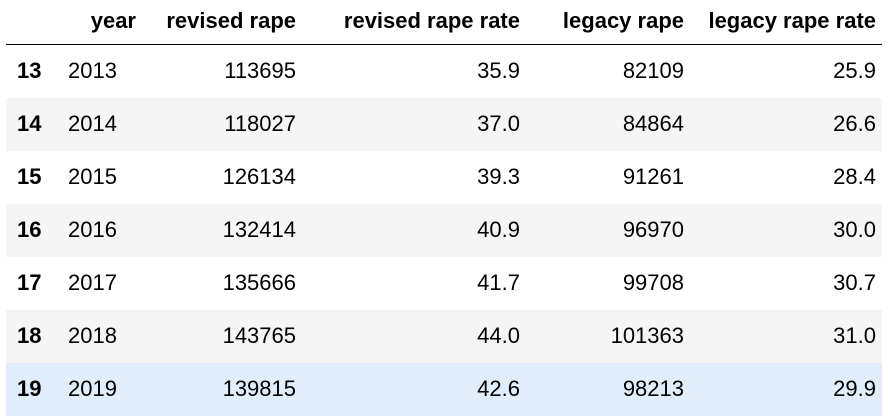 The image size is (888, 420). What do you see at coordinates (259, 335) in the screenshot?
I see `revised-rape-cell: 143765` at bounding box center [259, 335].